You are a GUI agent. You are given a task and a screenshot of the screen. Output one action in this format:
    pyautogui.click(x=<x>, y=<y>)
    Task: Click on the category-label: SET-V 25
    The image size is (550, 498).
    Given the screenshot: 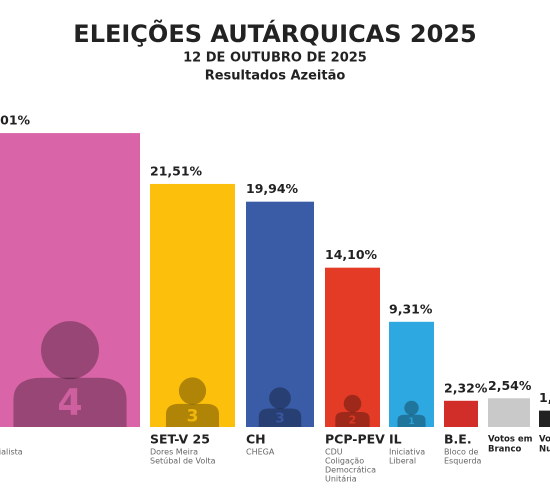 What is the action you would take?
    pyautogui.click(x=180, y=439)
    